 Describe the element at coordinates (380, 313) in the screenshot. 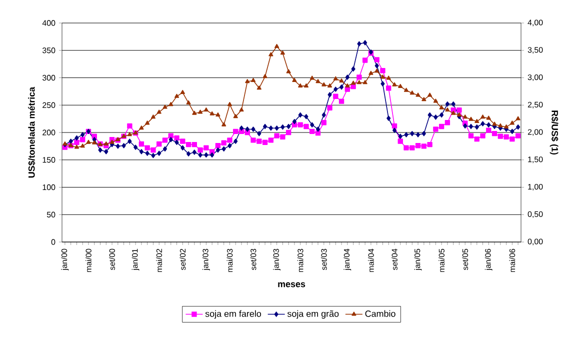

I see `legend-label: Cambio` at that location.